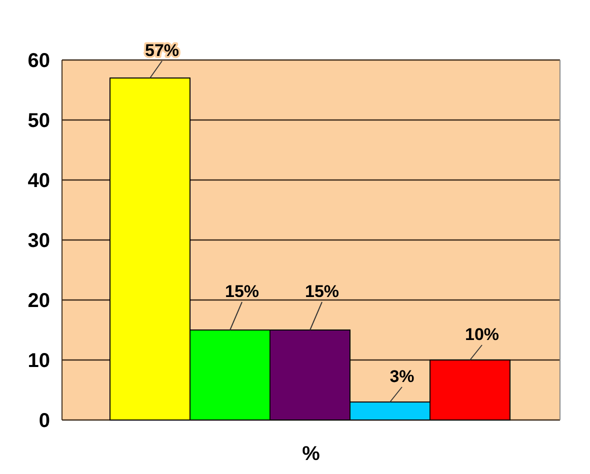 This screenshot has width=590, height=474. What do you see at coordinates (311, 454) in the screenshot?
I see `x-axis-title: %` at bounding box center [311, 454].